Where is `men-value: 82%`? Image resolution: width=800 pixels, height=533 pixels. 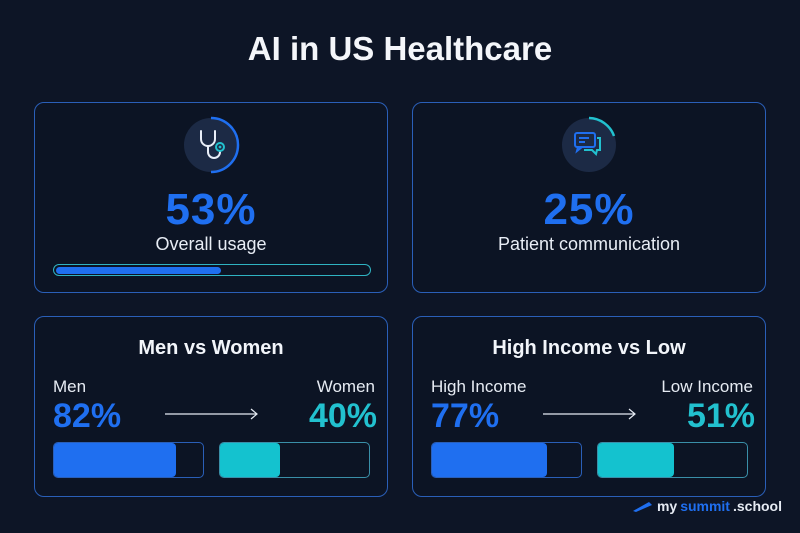
men-value: 82% is located at coordinates (87, 416).